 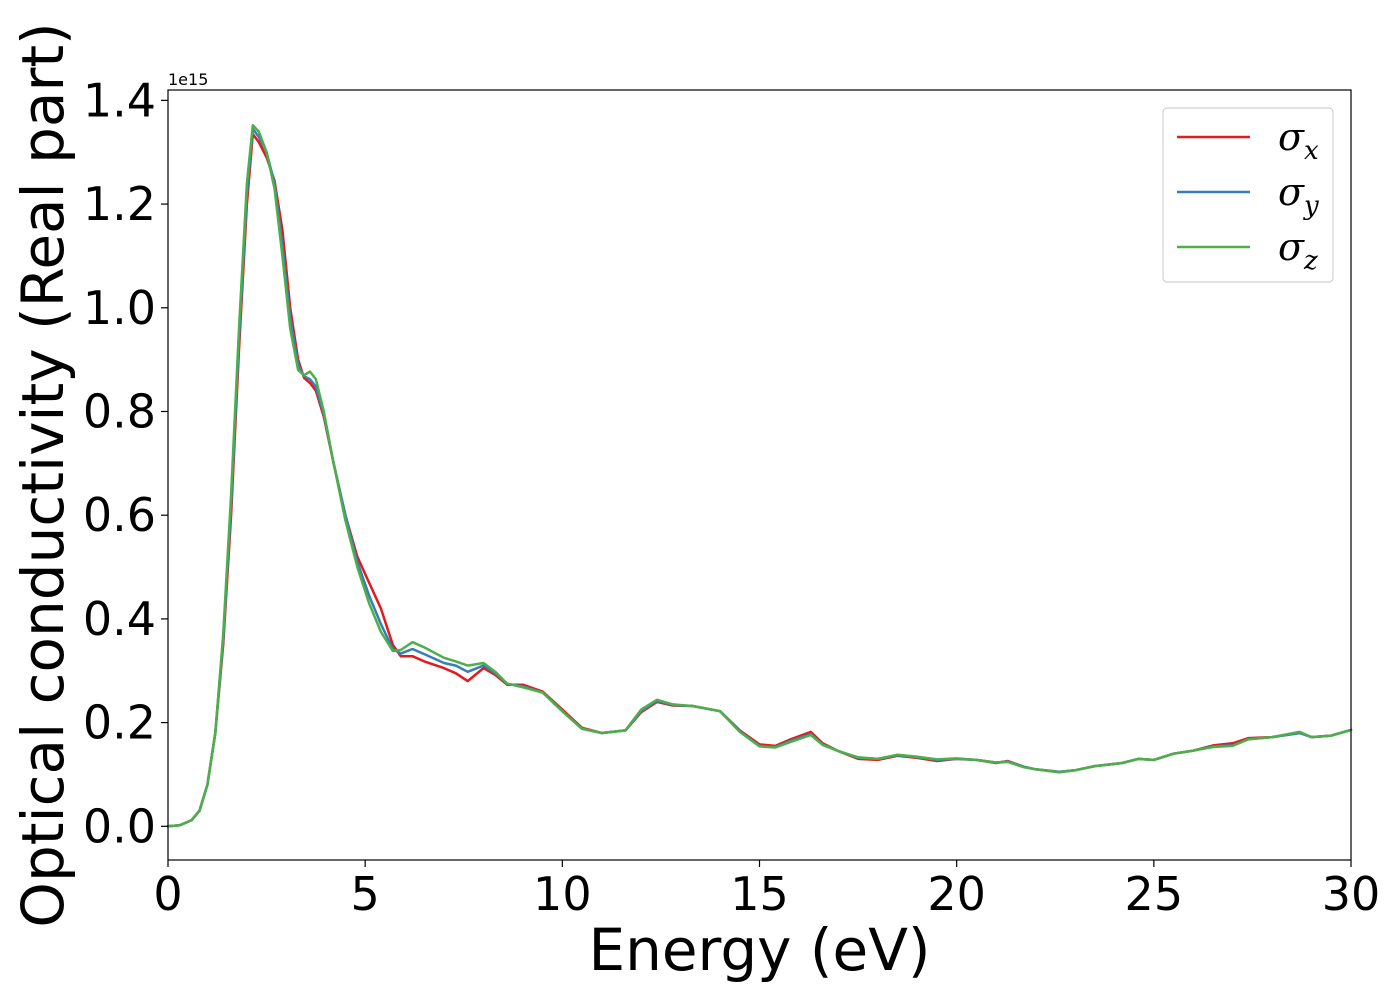 I want to click on x-tick-label: 5, so click(x=365, y=894).